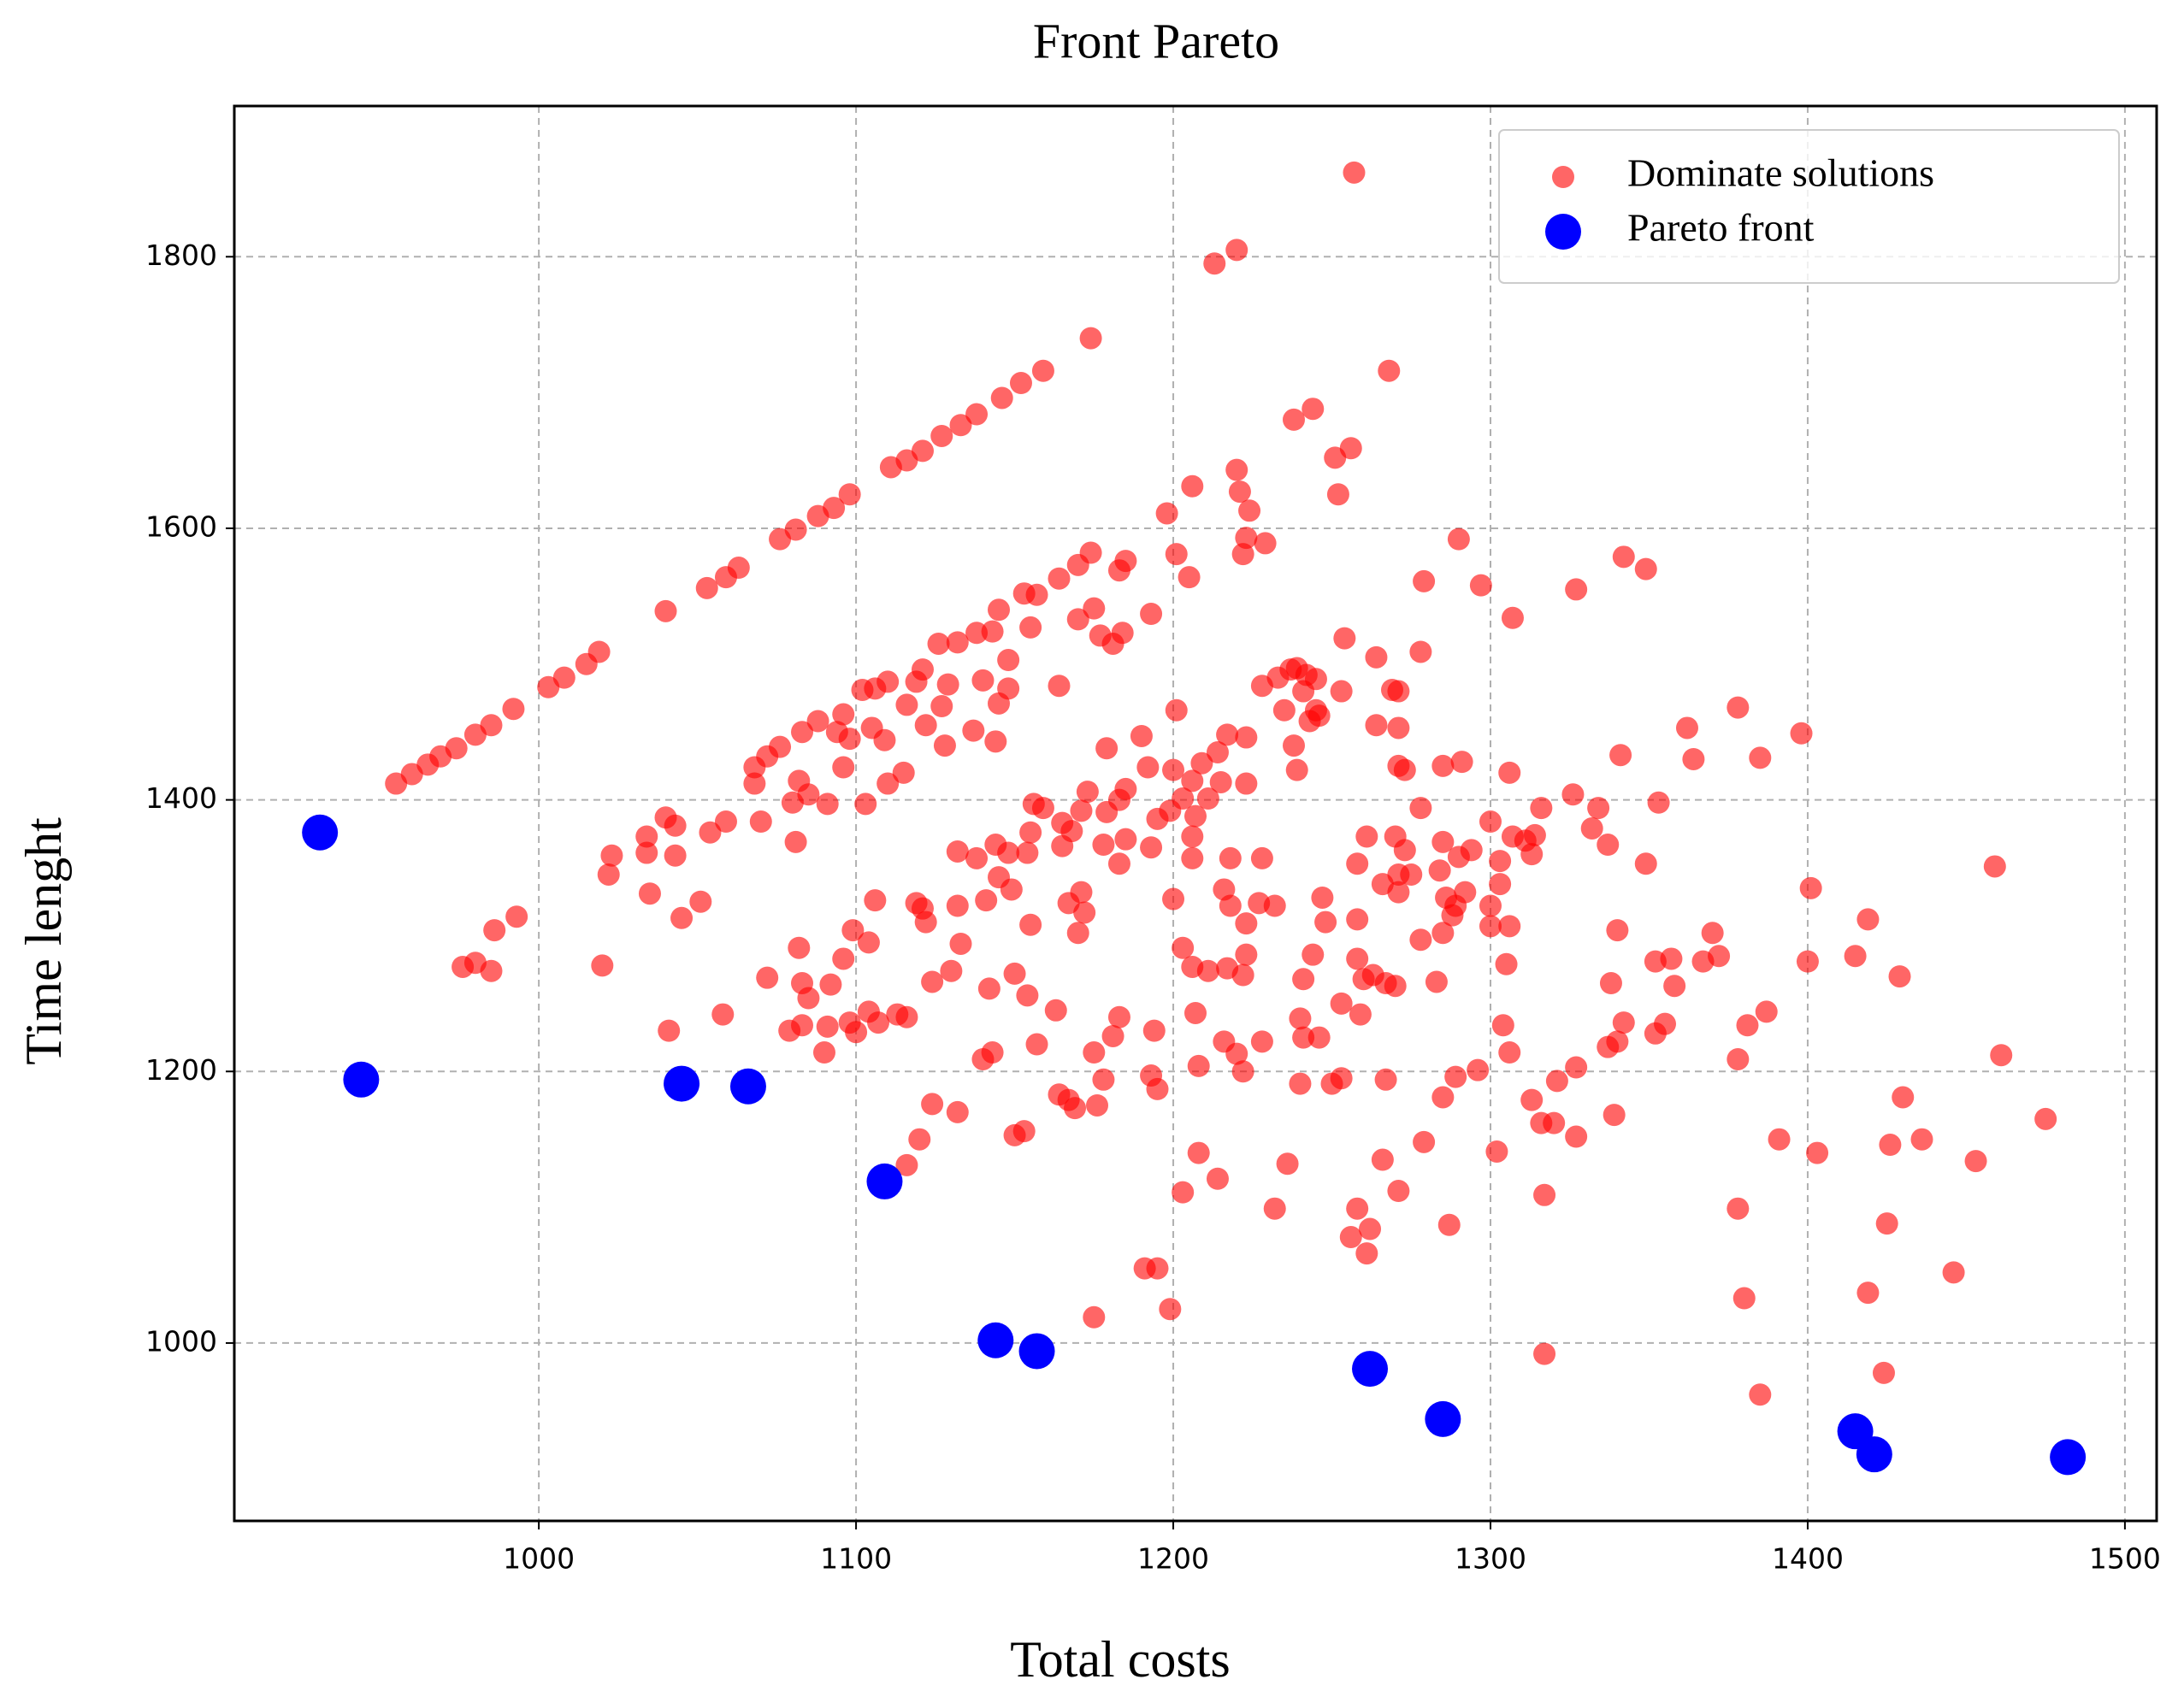 This screenshot has height=1703, width=2184. I want to click on y-tick-label: 1200, so click(181, 1070).